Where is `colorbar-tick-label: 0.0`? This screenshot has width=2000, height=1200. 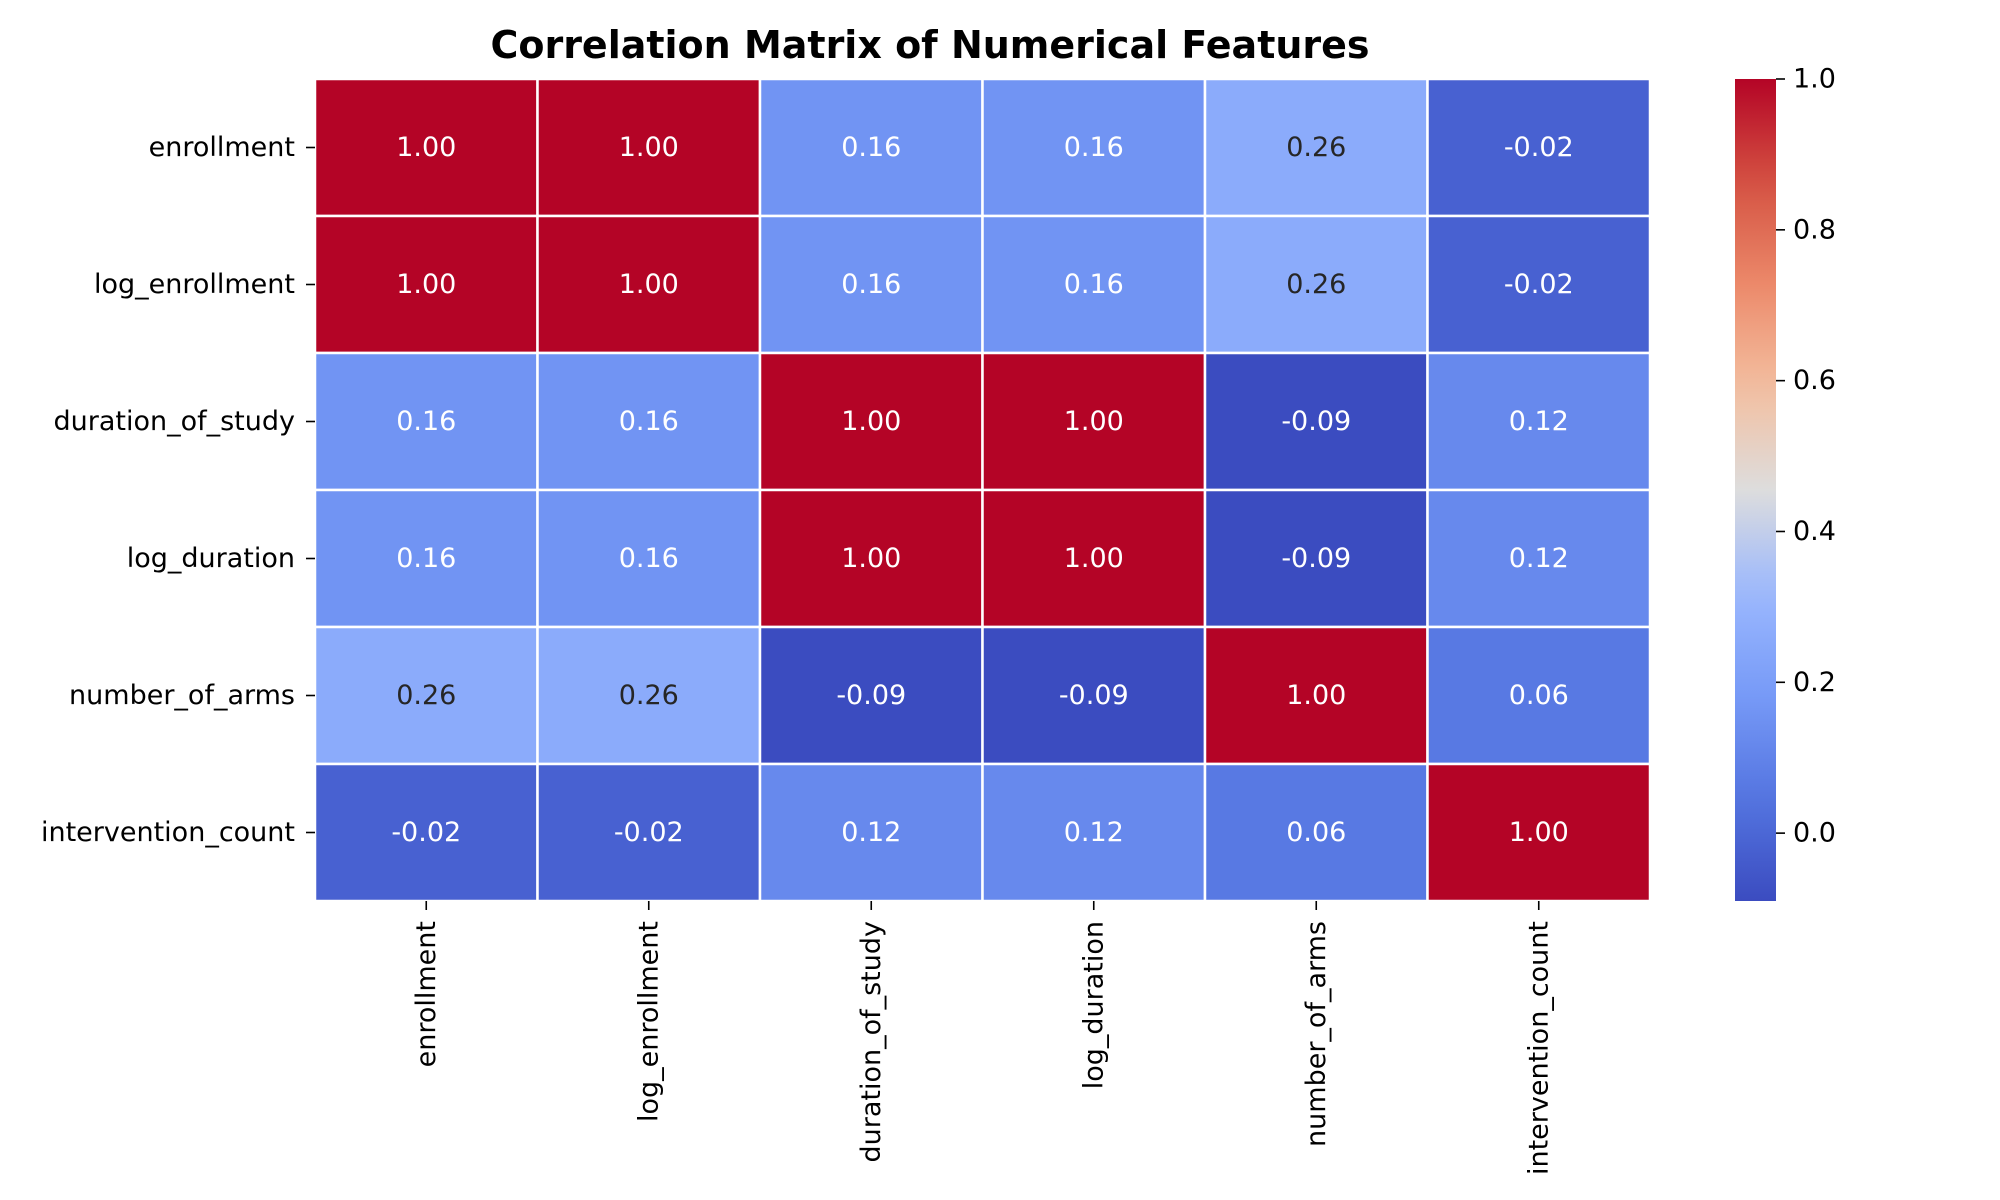 colorbar-tick-label: 0.0 is located at coordinates (1814, 833).